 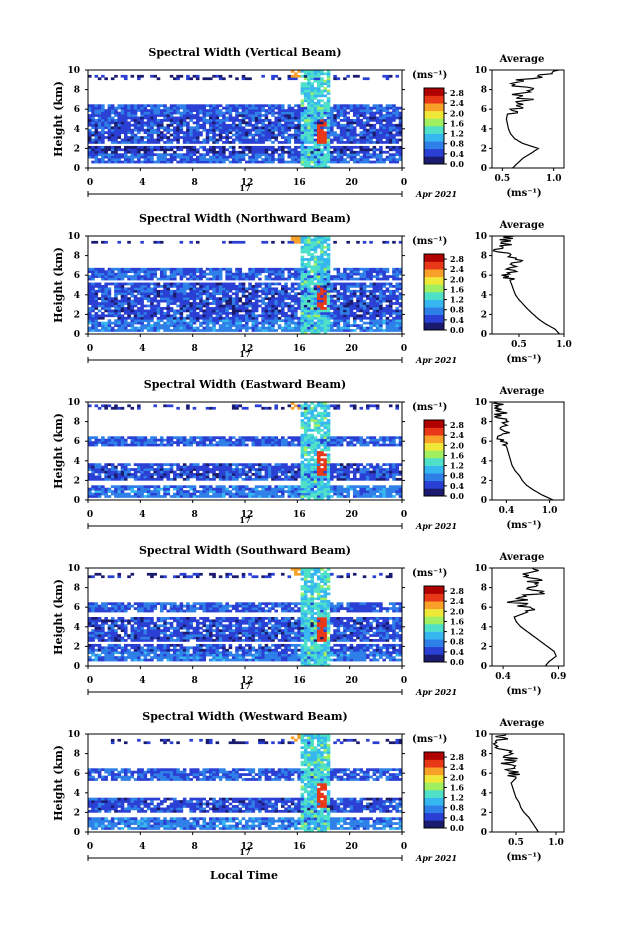 What do you see at coordinates (480, 71) in the screenshot?
I see `avg-y-tick-label: 10` at bounding box center [480, 71].